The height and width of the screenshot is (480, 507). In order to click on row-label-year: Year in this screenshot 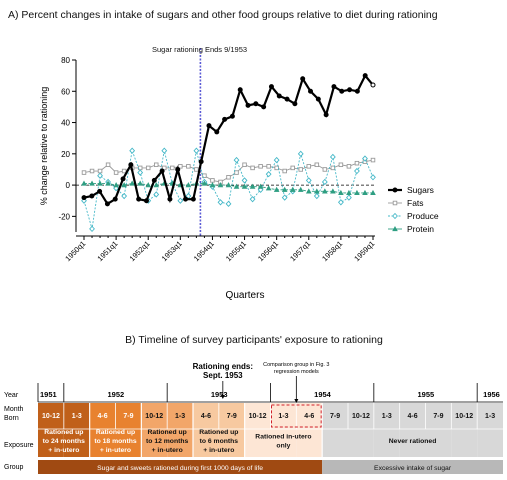, I will do `click(11, 395)`.